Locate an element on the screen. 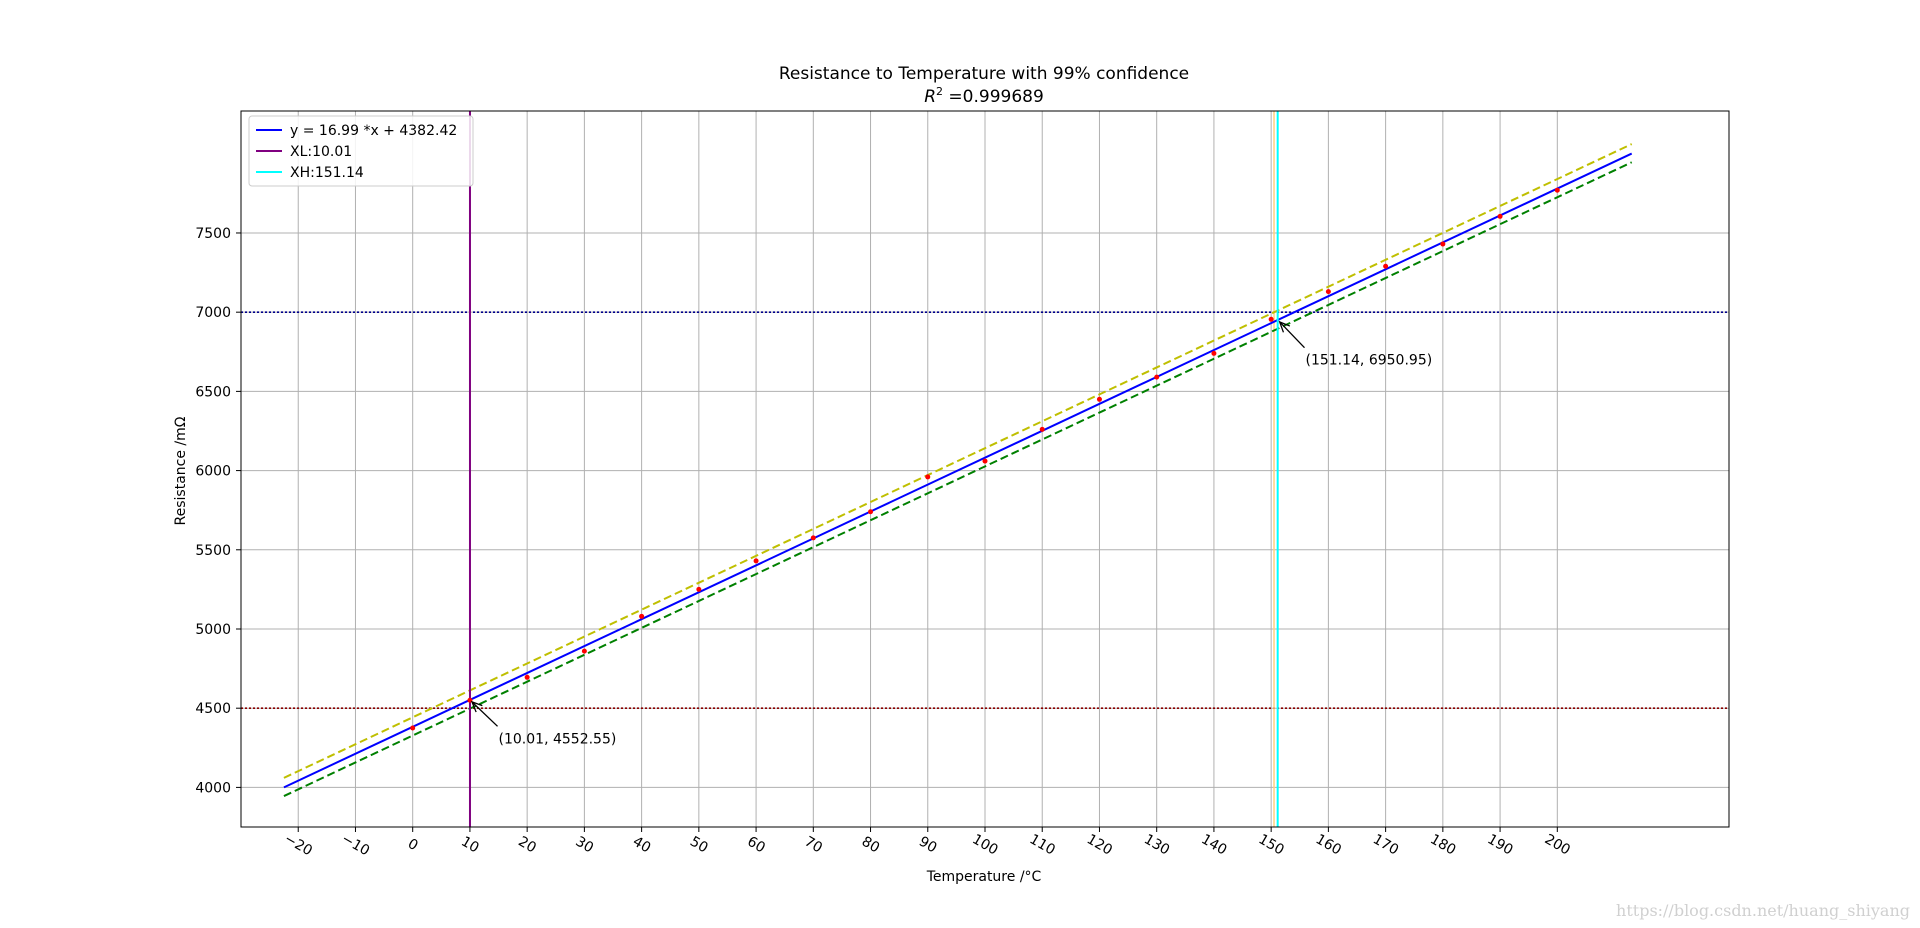 This screenshot has height=928, width=1920. r-squared-value: =0.999689 is located at coordinates (993, 97).